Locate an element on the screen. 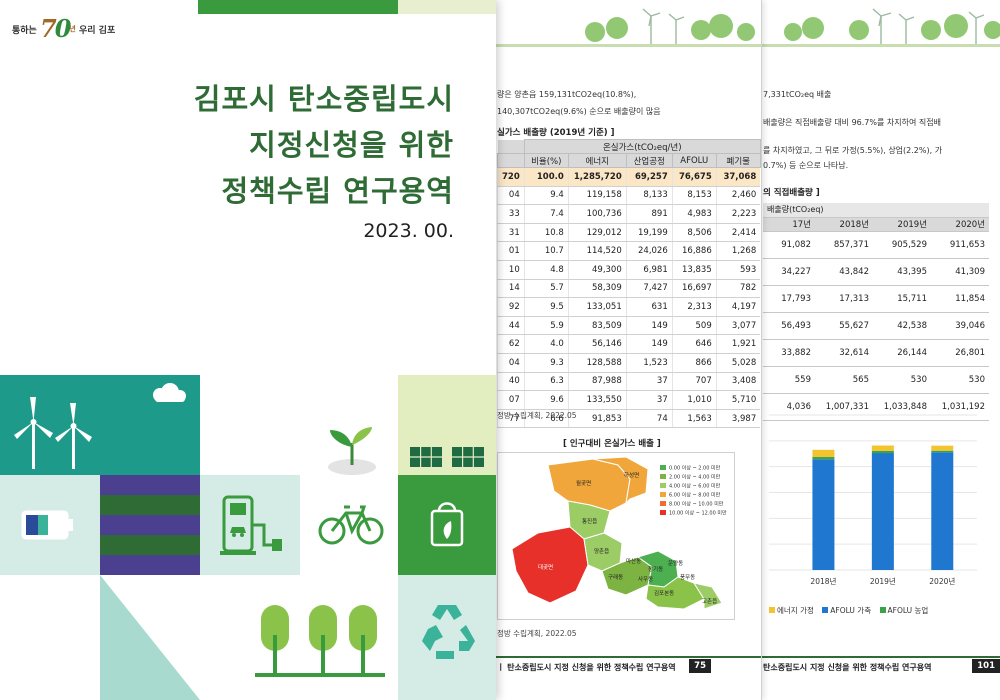 The image size is (1000, 700). emission-stacked-bar-chart: 2018년 2019년 2020년 is located at coordinates (873, 500).